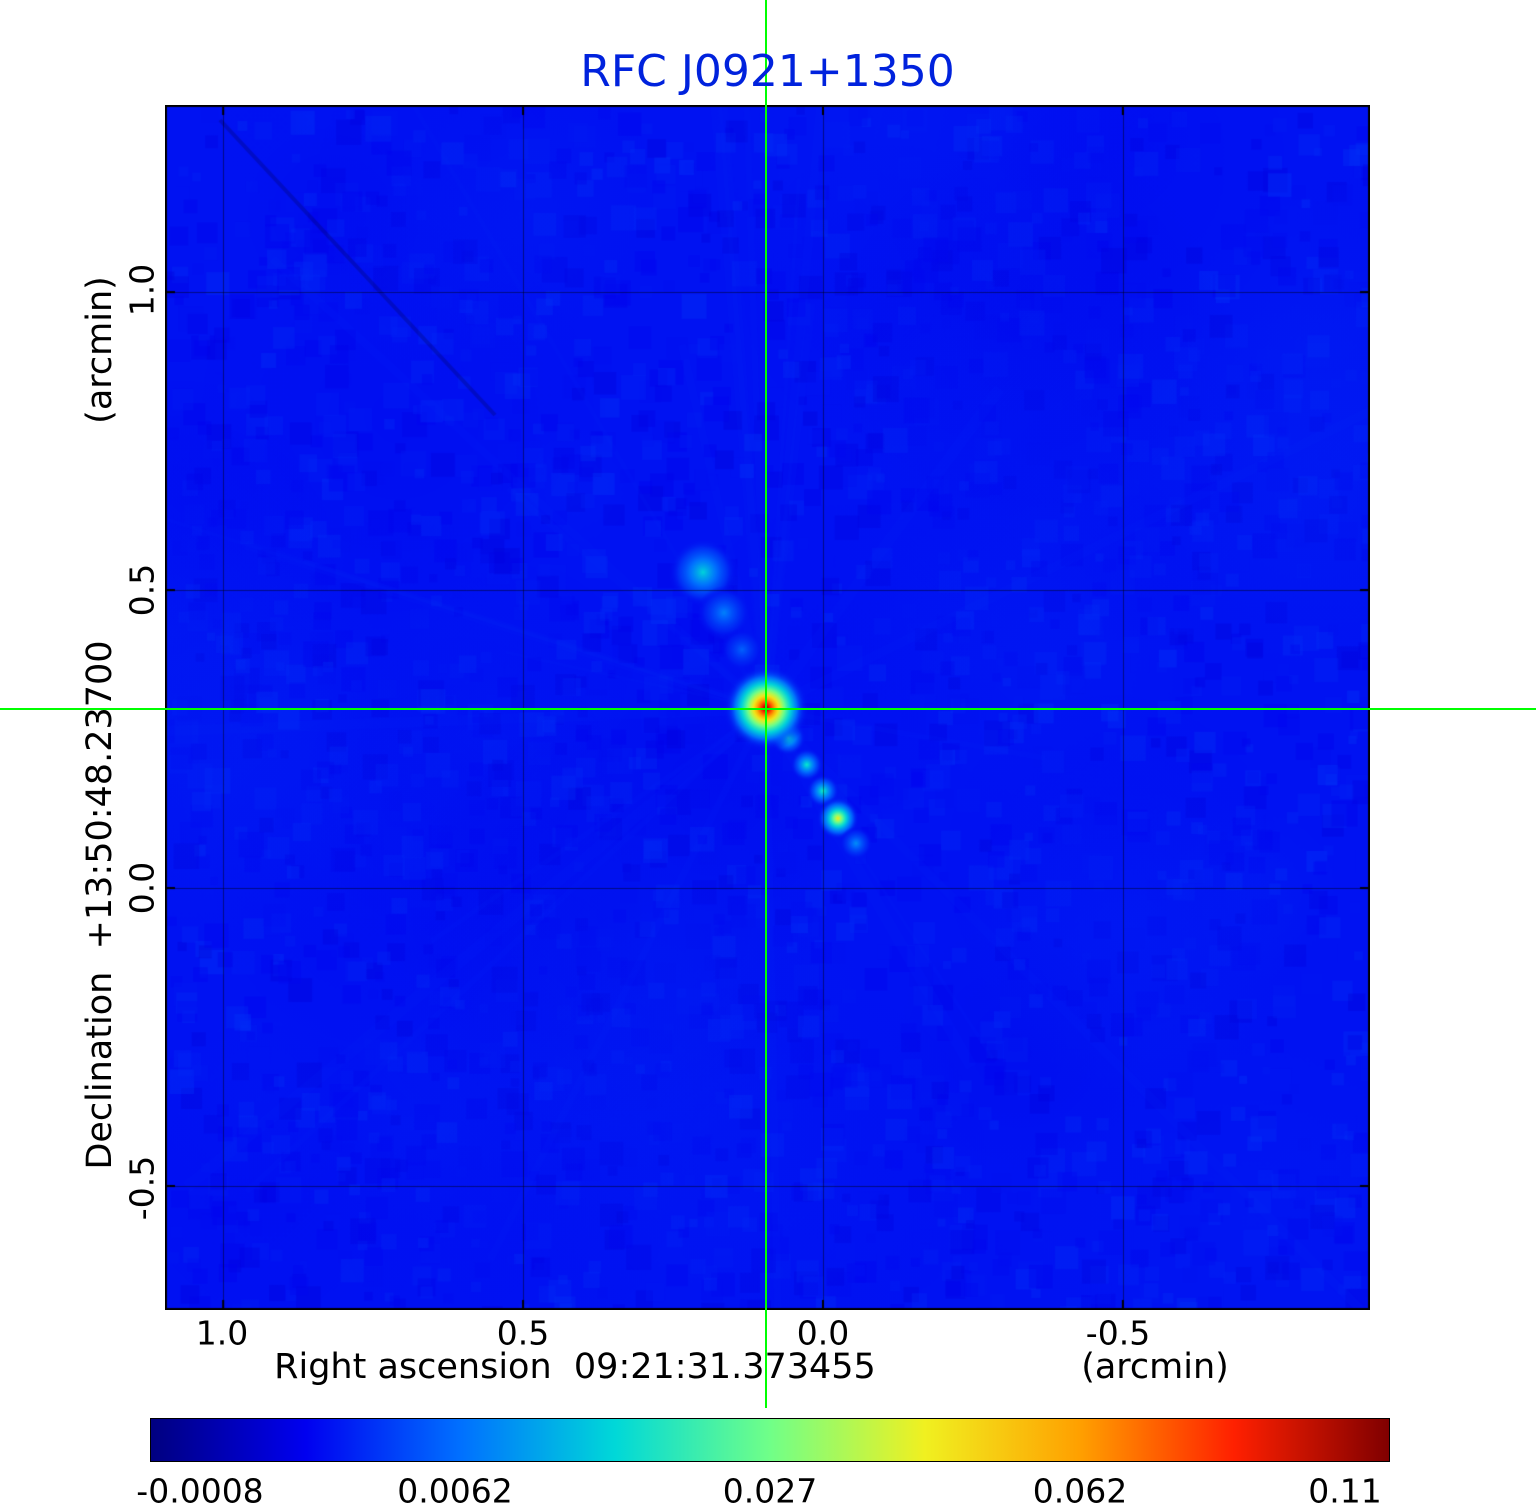  I want to click on chart-title: RFC J0921+1350, so click(767, 71).